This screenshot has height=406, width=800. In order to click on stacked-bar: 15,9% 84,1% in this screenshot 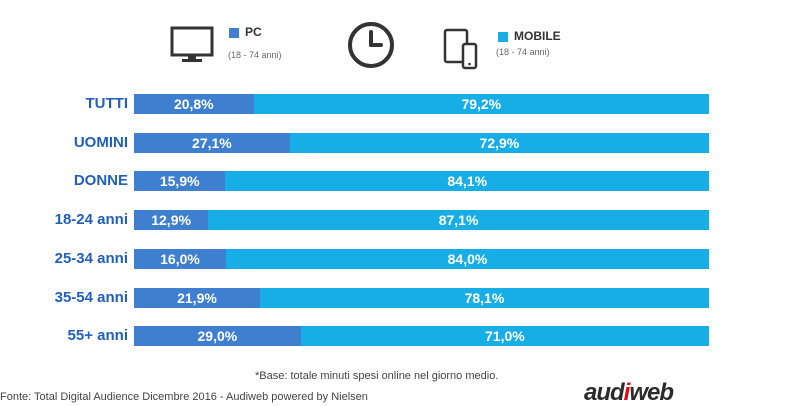, I will do `click(421, 181)`.